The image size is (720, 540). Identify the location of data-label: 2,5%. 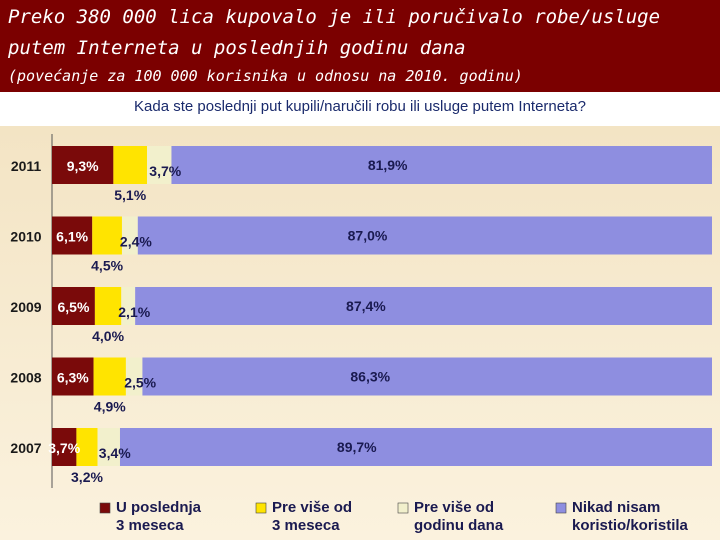
(140, 383).